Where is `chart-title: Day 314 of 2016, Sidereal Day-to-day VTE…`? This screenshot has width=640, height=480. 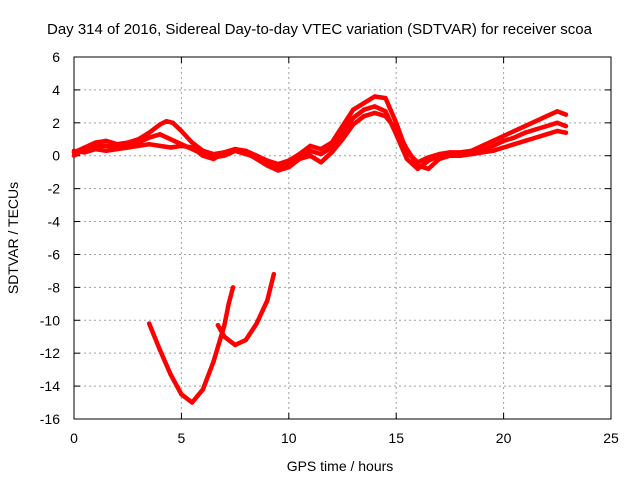 chart-title: Day 314 of 2016, Sidereal Day-to-day VTE… is located at coordinates (320, 29).